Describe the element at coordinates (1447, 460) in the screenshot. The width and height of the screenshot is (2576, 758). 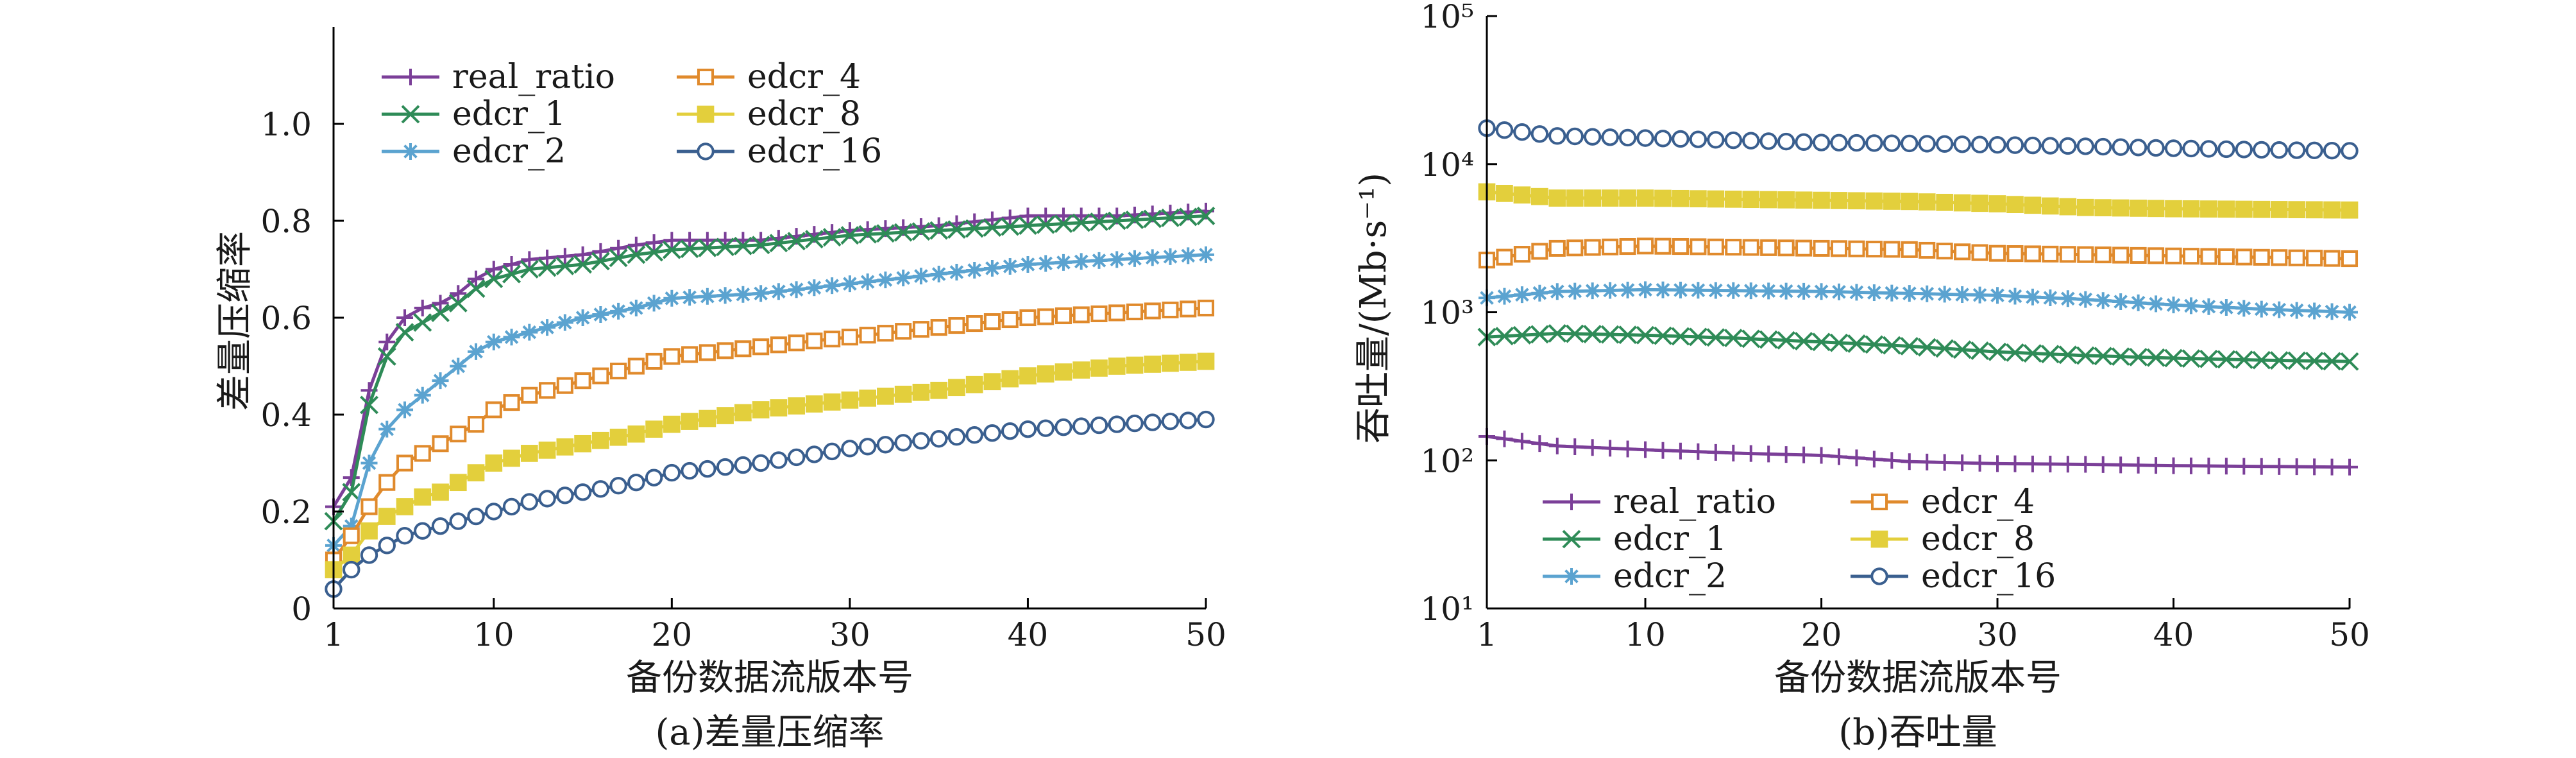
I see `y-tick-label: 10²` at that location.